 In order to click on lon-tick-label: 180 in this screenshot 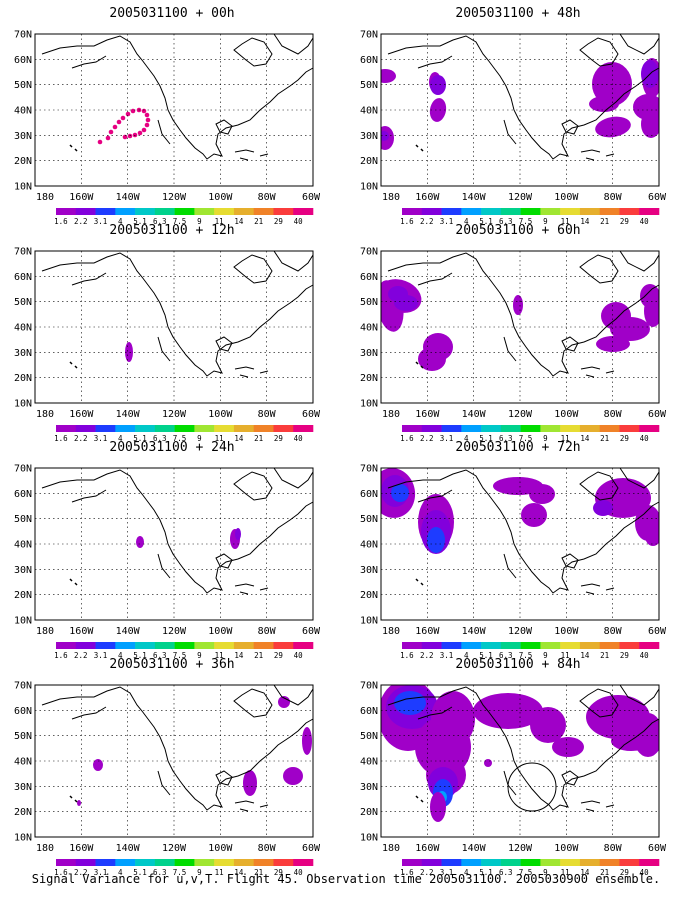, I will do `click(391, 414)`.